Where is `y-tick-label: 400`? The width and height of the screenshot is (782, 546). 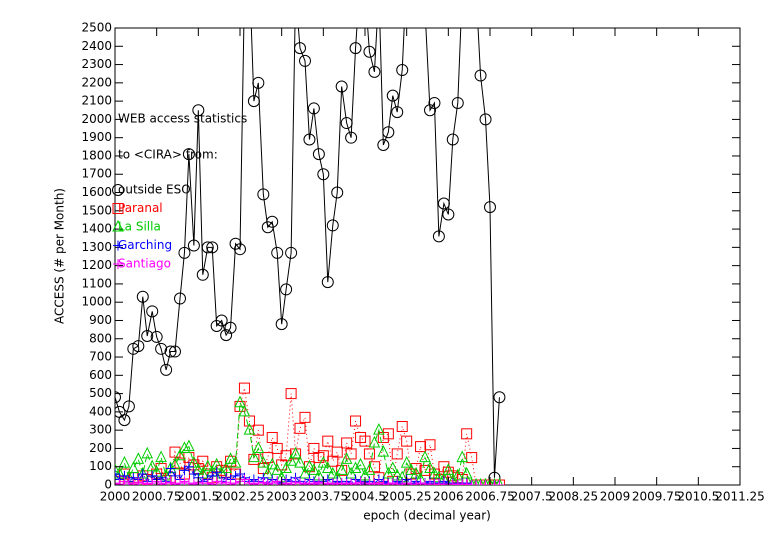 y-tick-label: 400 is located at coordinates (100, 411).